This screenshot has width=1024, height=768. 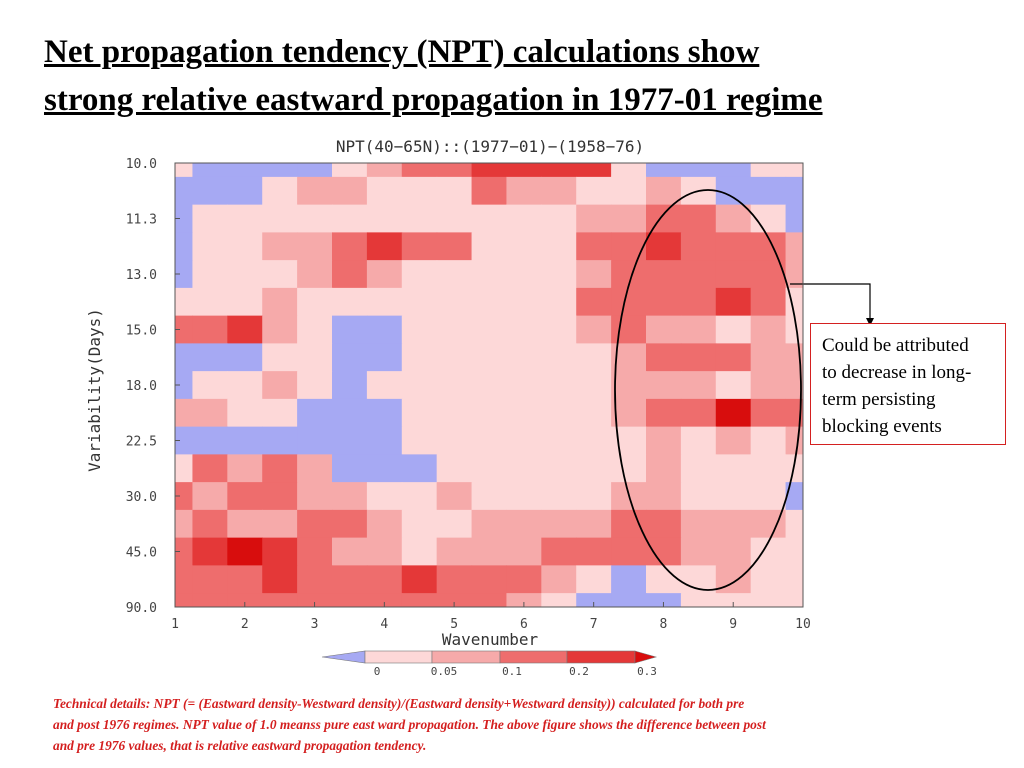 What do you see at coordinates (245, 624) in the screenshot?
I see `x-tick-label: 2` at bounding box center [245, 624].